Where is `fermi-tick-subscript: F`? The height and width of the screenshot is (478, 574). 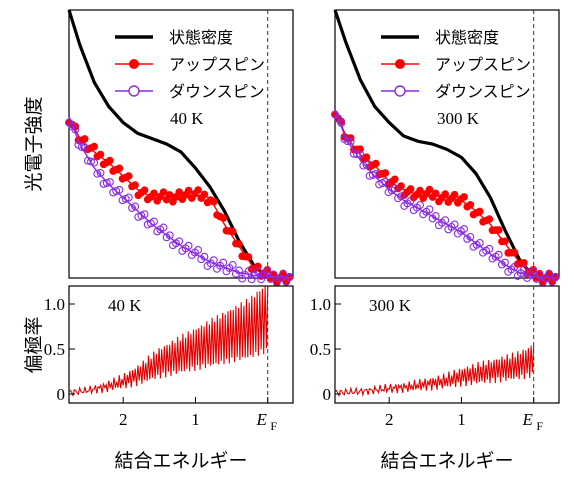 fermi-tick-subscript: F is located at coordinates (273, 426).